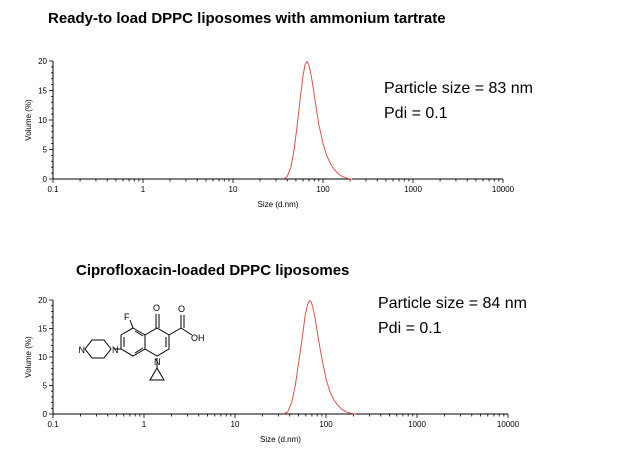  I want to click on chart-1-x-tick-label: 10000, so click(503, 189).